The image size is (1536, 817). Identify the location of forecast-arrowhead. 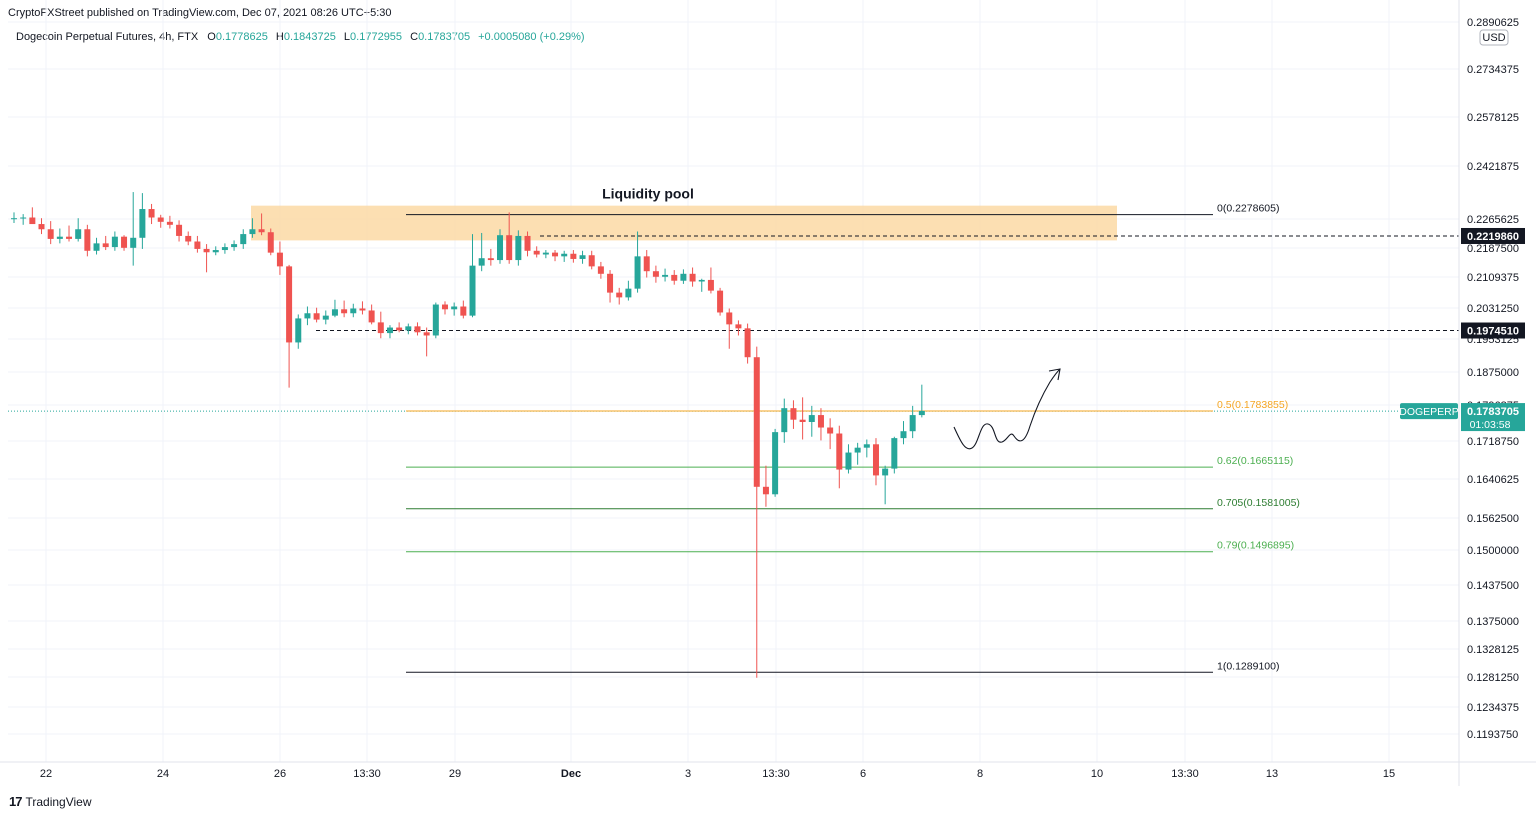
(1054, 374).